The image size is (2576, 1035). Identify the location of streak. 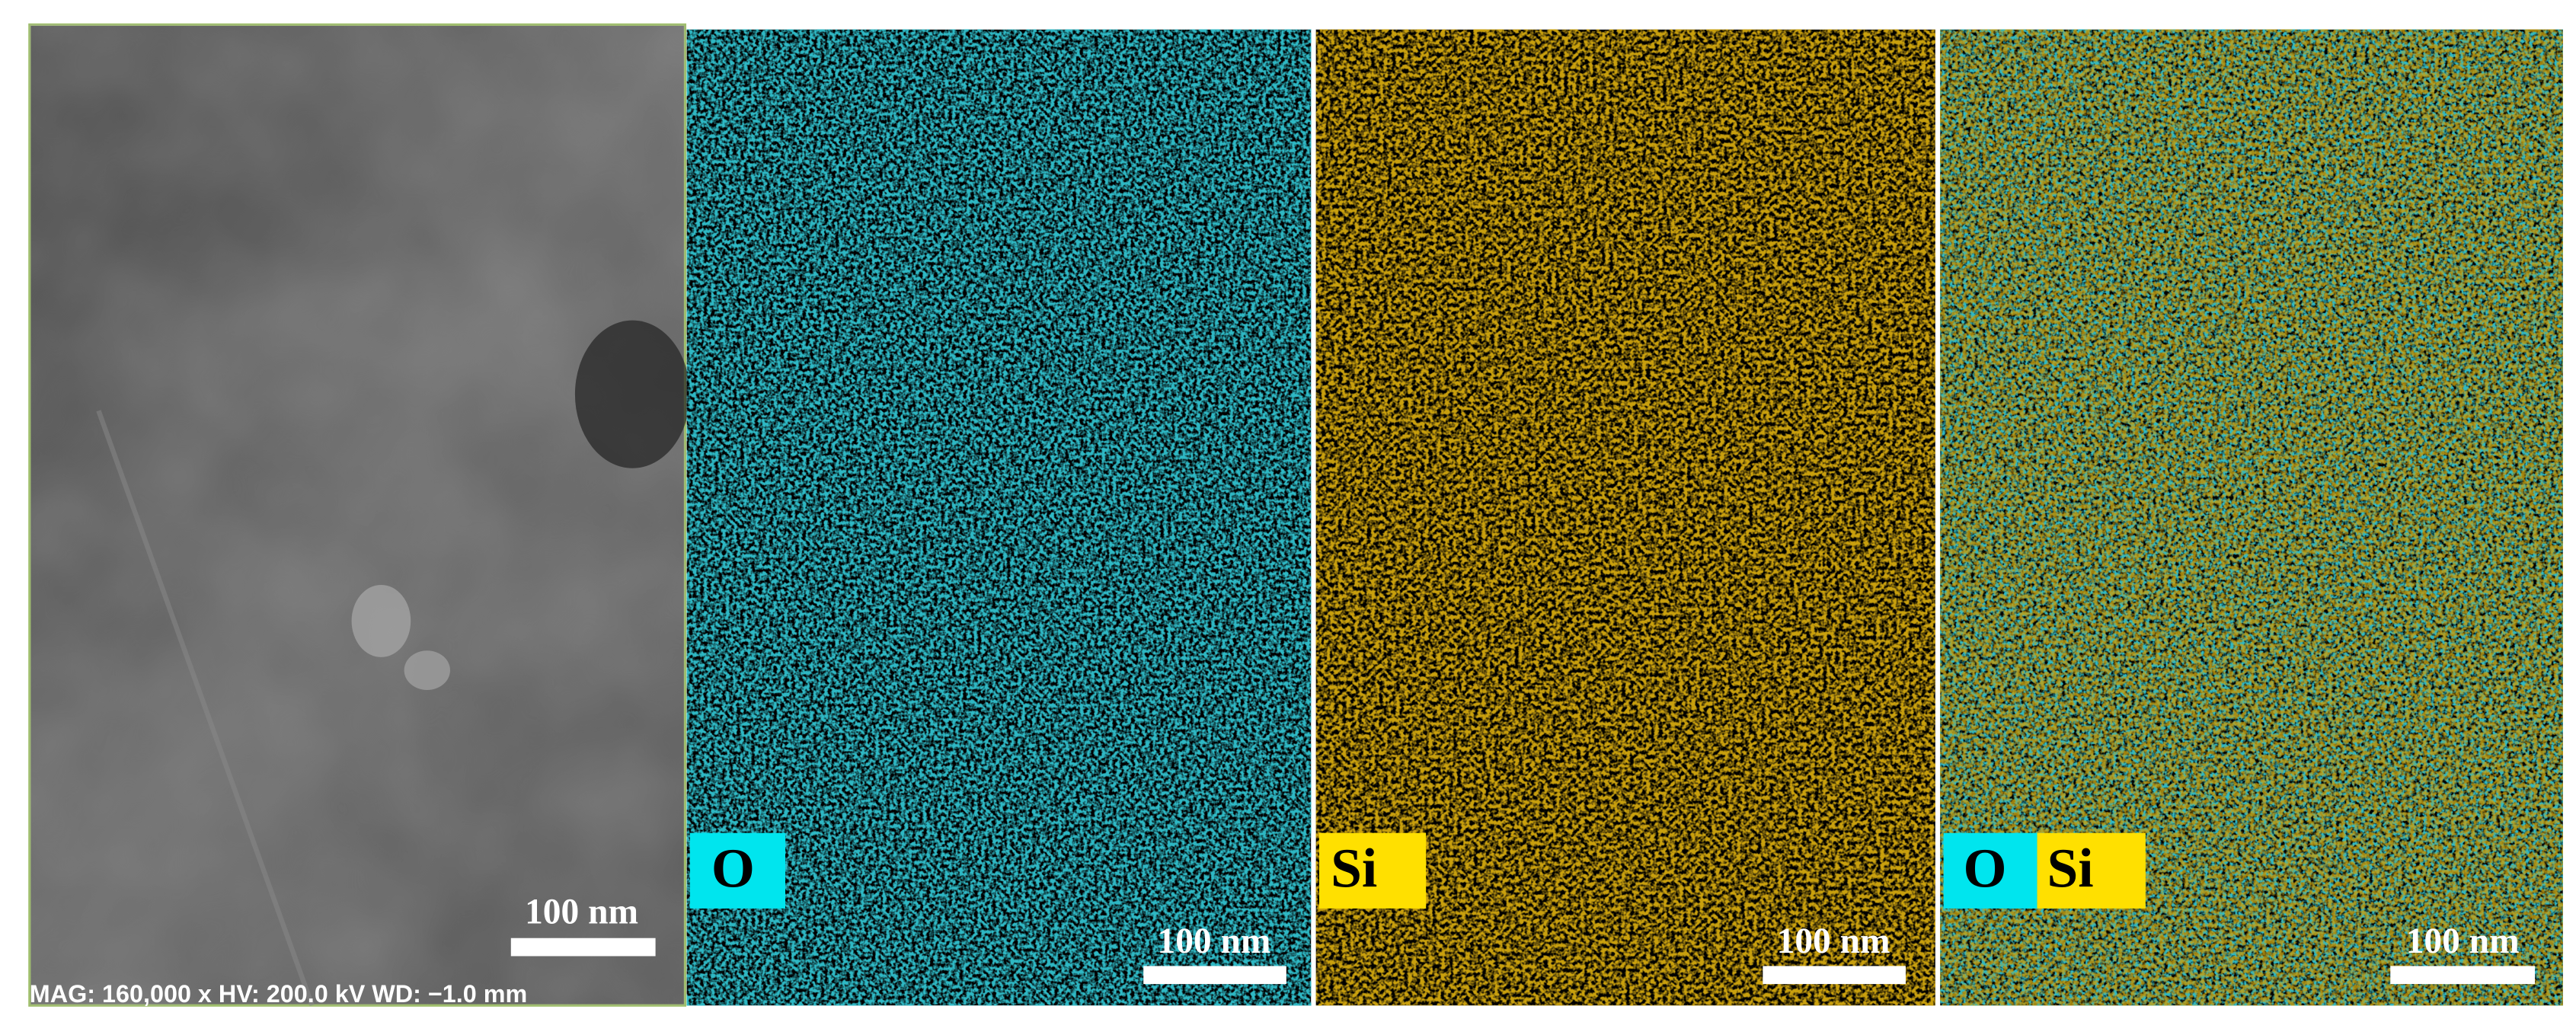
(206, 708).